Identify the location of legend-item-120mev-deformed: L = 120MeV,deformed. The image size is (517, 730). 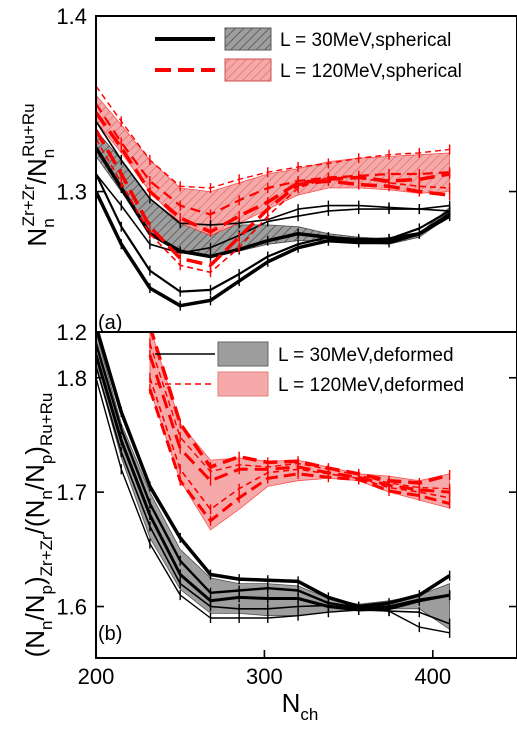
(309, 384).